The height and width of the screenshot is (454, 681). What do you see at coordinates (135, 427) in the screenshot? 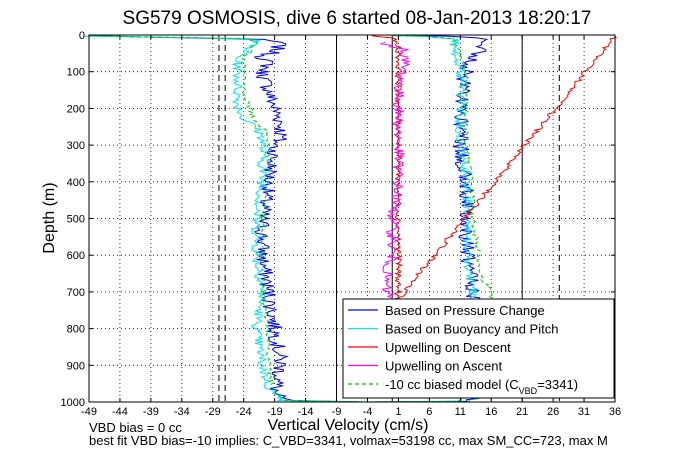
I see `vbd-bias-text: VBD bias = 0 cc` at bounding box center [135, 427].